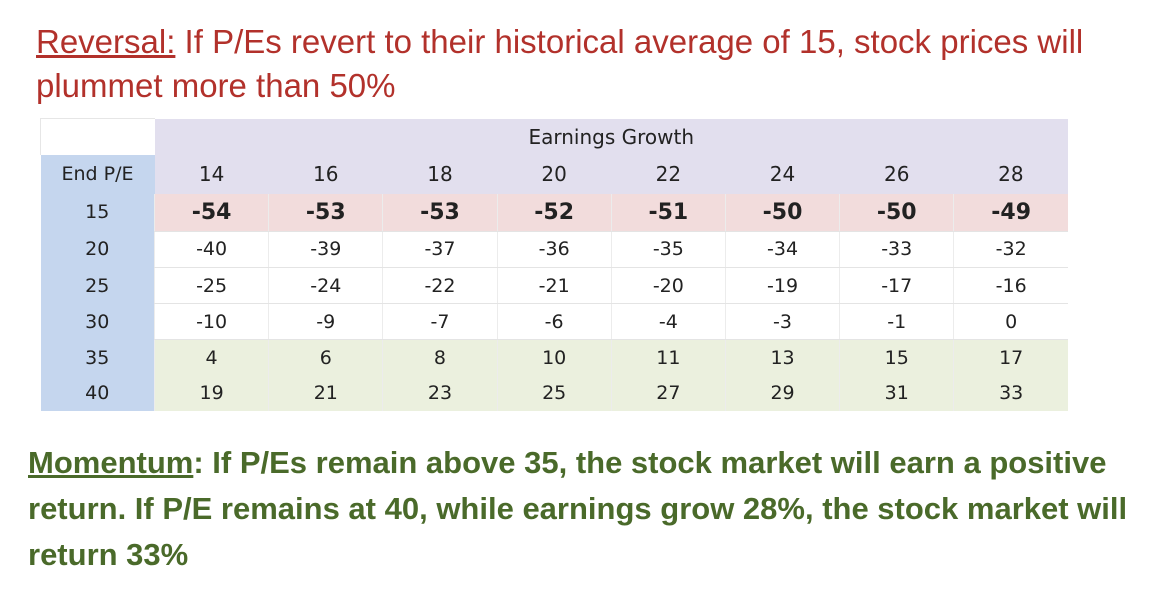 This screenshot has height=600, width=1156. I want to click on table-cell: -52, so click(554, 212).